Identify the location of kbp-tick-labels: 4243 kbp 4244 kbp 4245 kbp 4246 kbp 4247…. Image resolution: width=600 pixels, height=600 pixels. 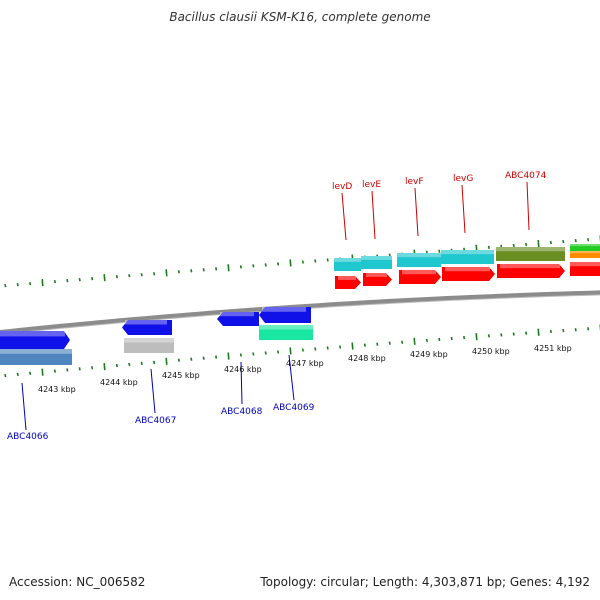
(305, 369).